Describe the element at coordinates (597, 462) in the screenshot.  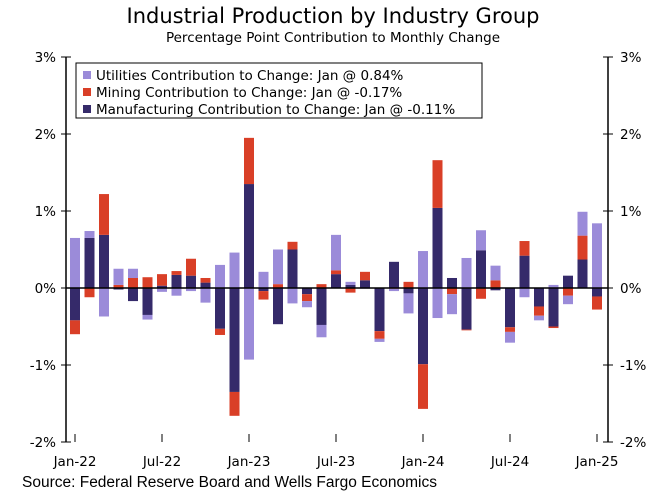
I see `x-tick-label: Jan-25` at that location.